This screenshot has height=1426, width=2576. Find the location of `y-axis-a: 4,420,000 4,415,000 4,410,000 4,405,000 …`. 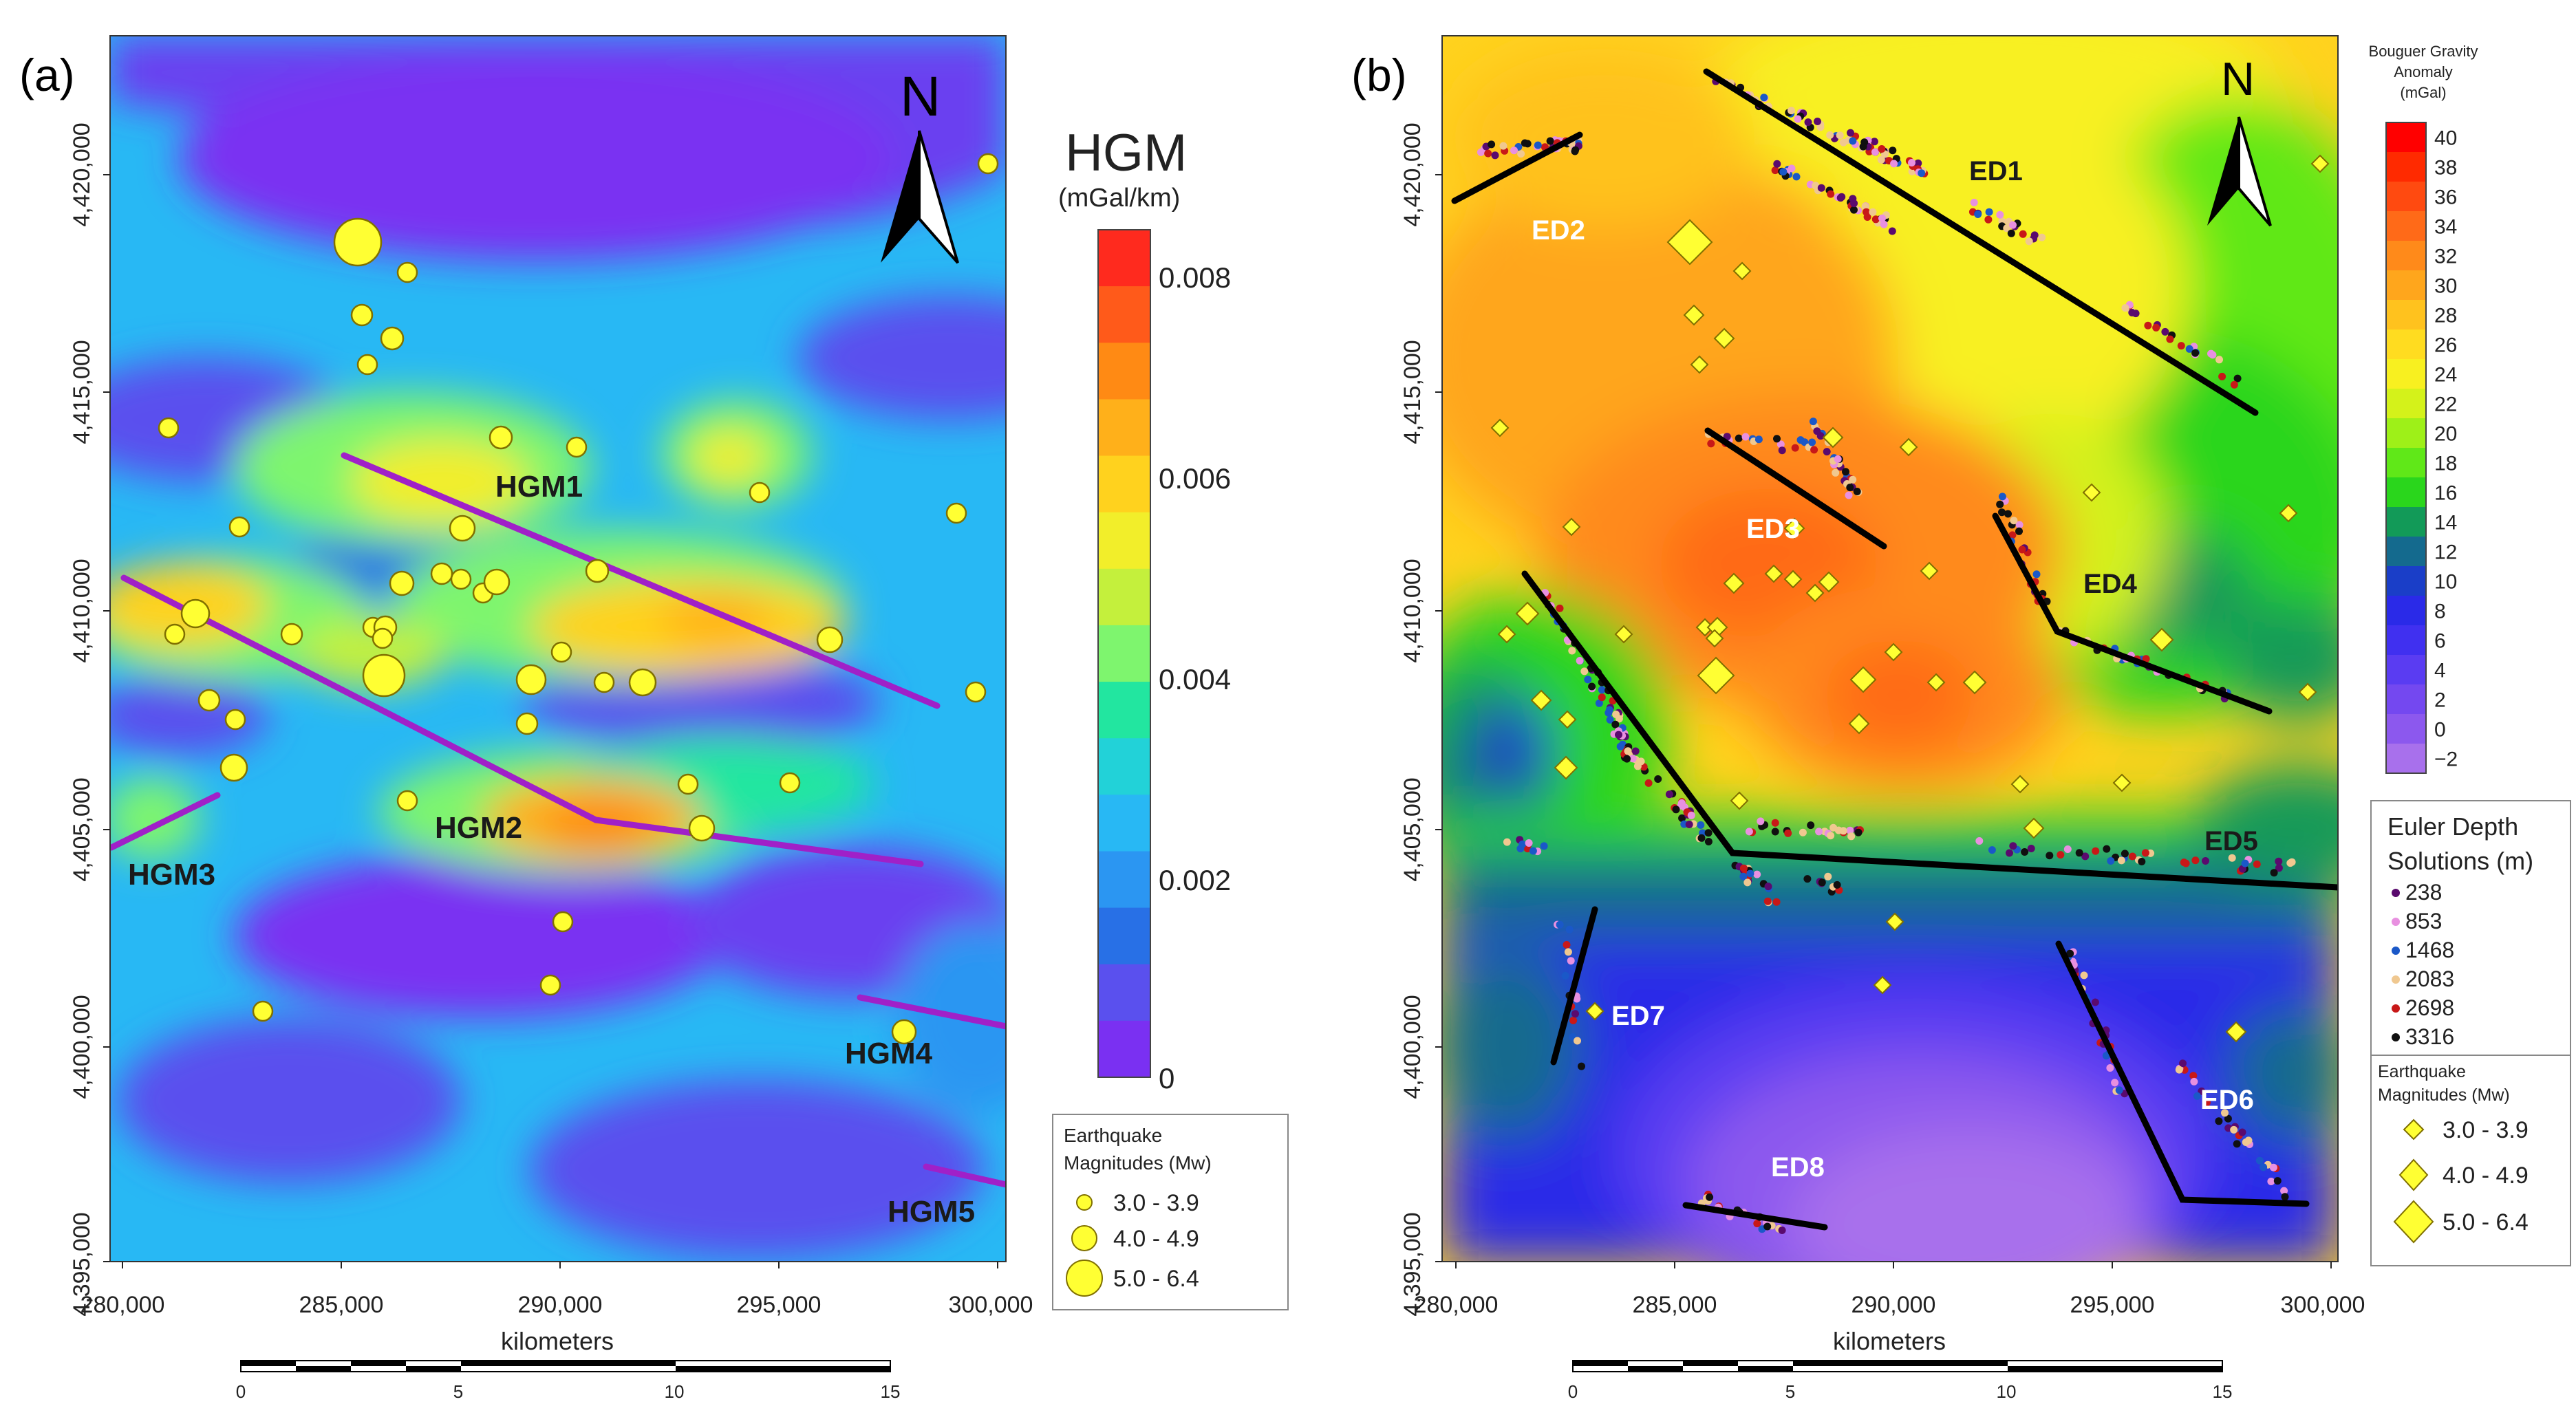

y-axis-a: 4,420,000 4,415,000 4,410,000 4,405,000 … is located at coordinates (82, 719).